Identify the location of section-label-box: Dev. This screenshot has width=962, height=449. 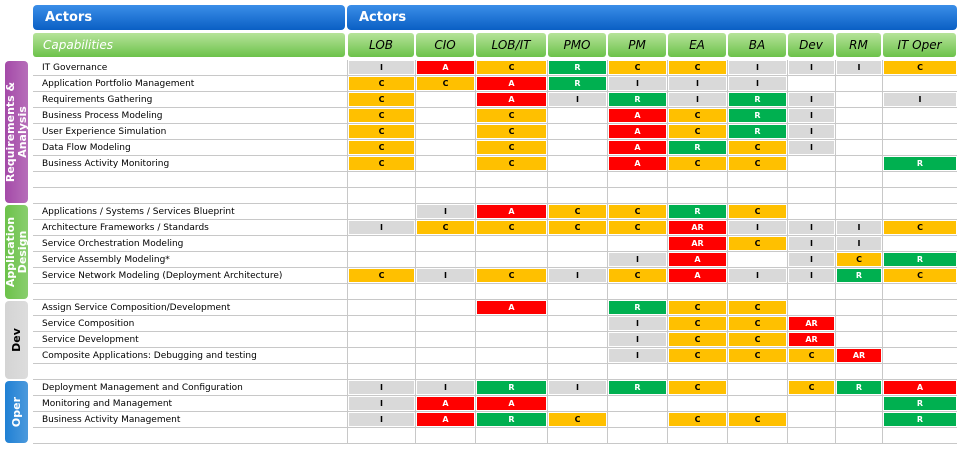
(16, 340).